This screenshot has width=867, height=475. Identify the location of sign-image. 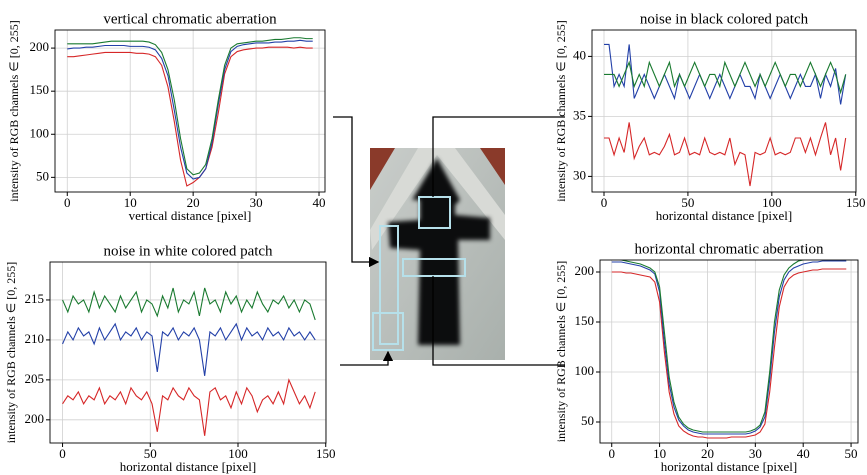
(437, 254).